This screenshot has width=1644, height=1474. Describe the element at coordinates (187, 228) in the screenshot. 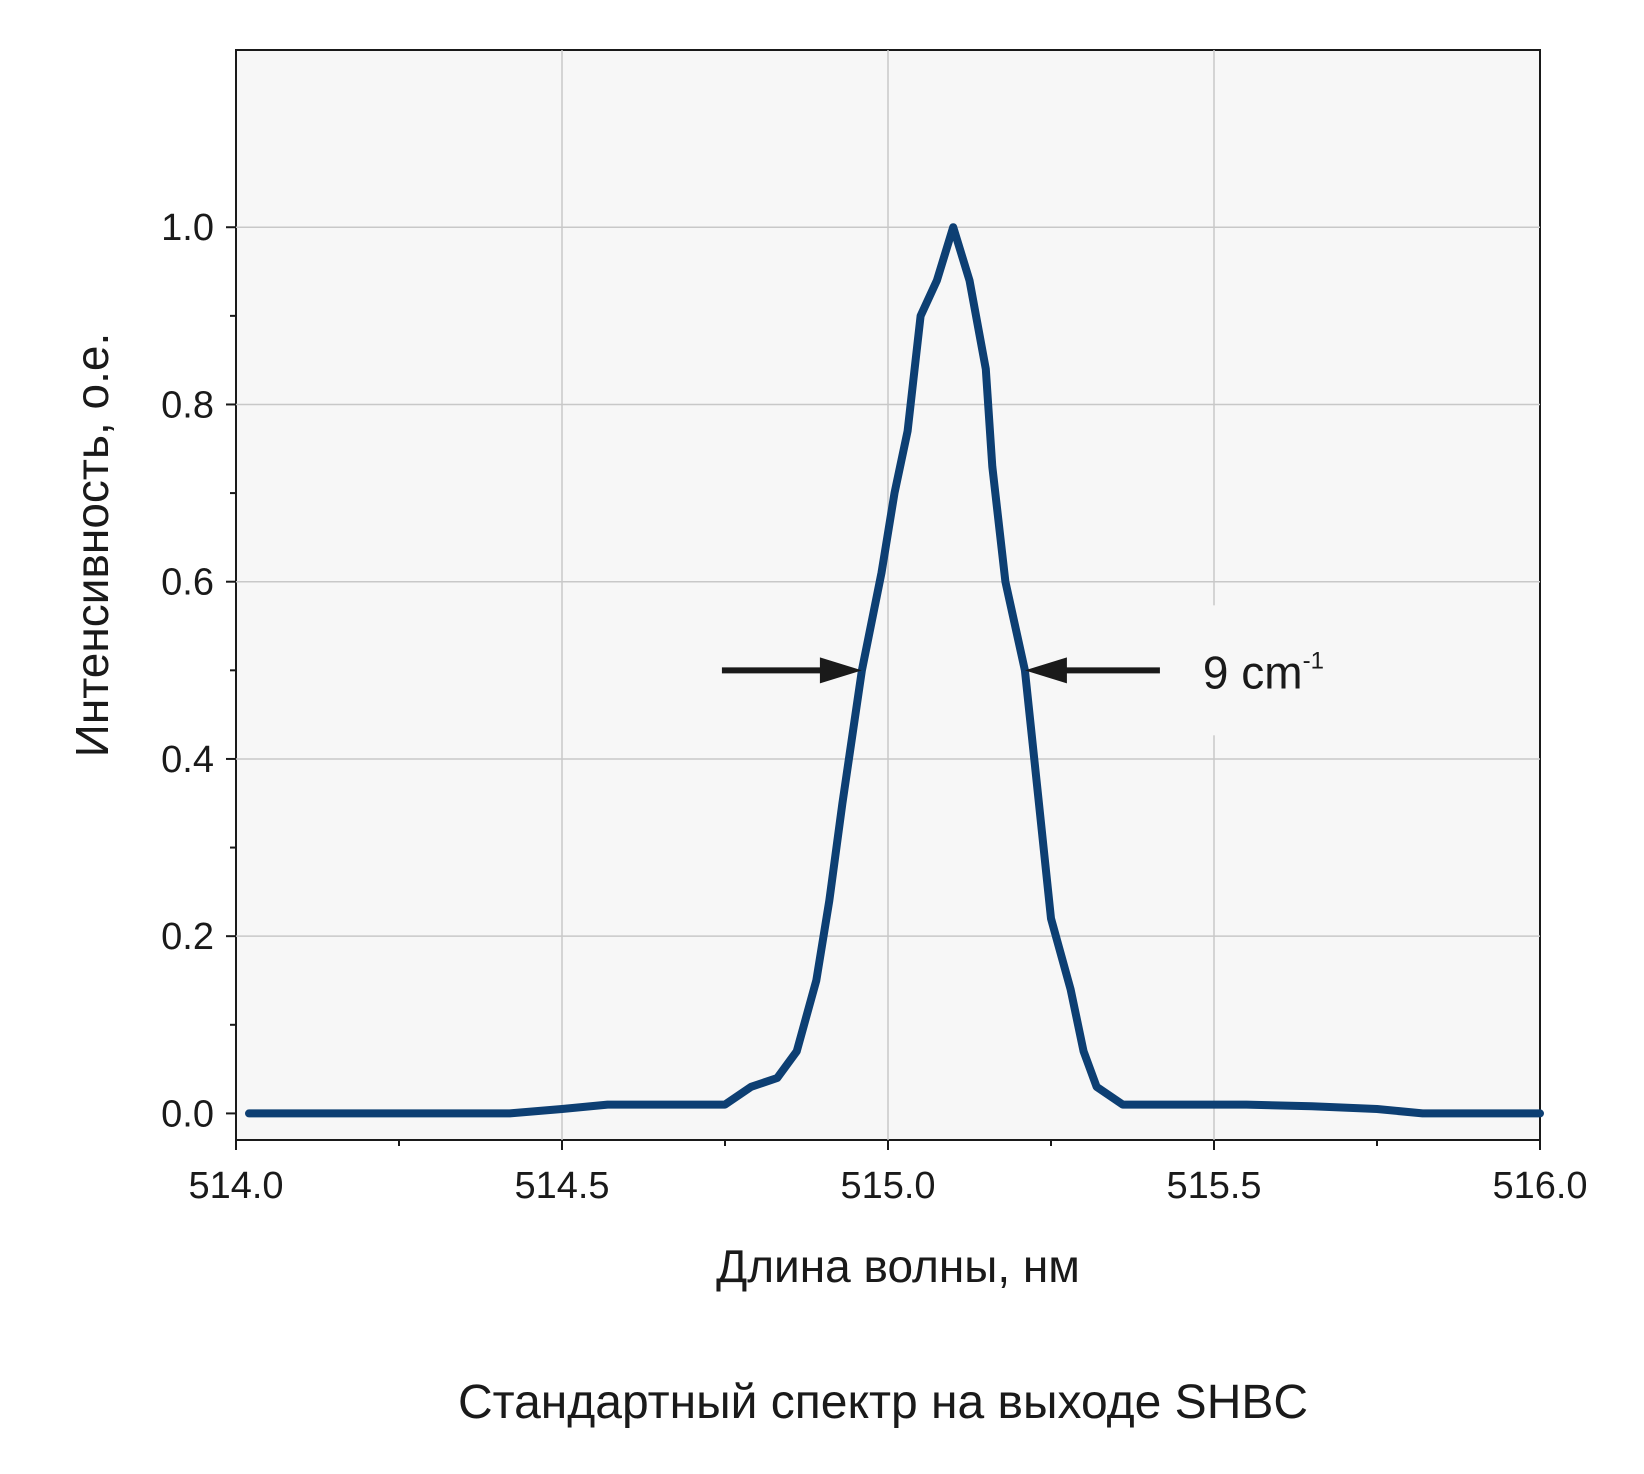

I see `y-tick-label: 1.0` at that location.